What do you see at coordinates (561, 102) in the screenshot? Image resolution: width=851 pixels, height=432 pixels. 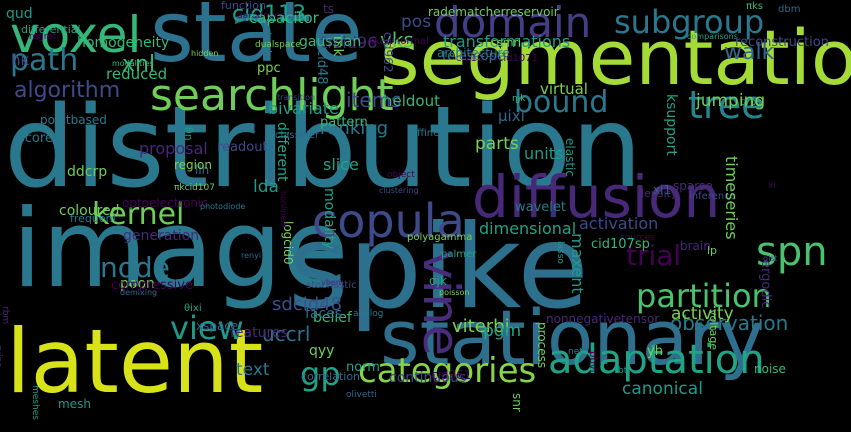 I see `word-21: bound` at bounding box center [561, 102].